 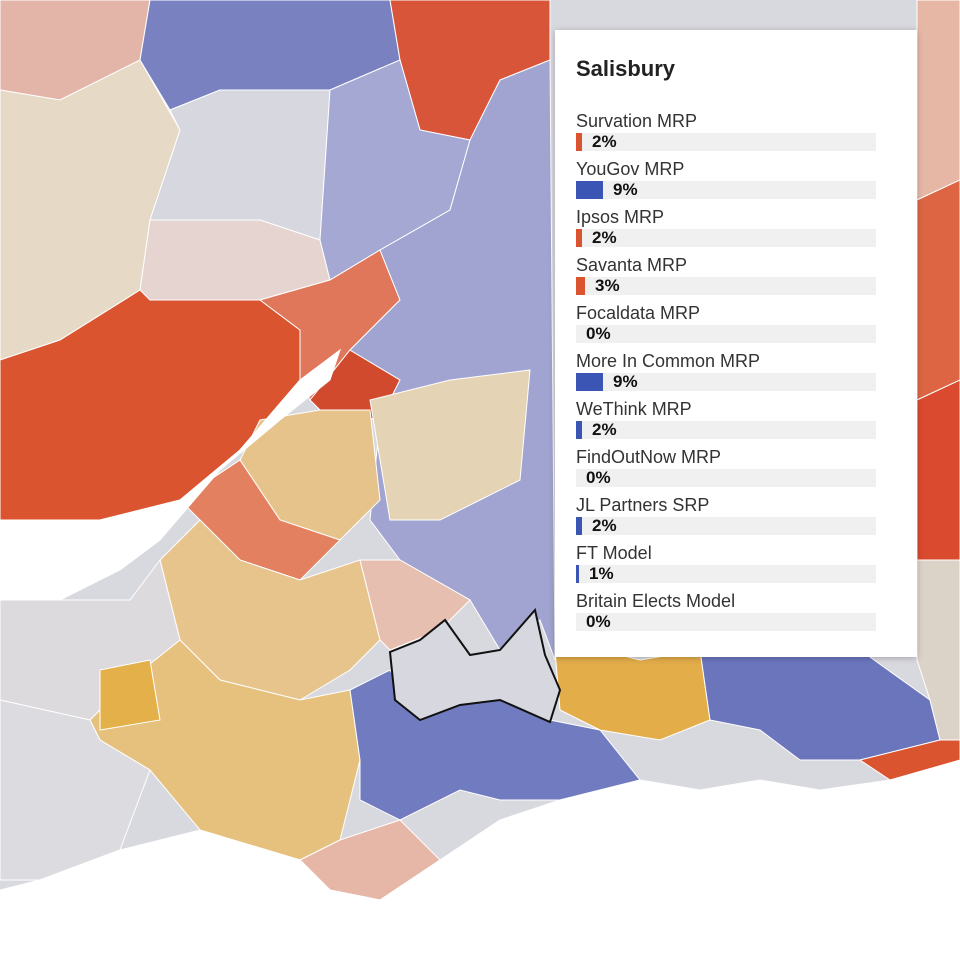 What do you see at coordinates (649, 457) in the screenshot?
I see `row-name: FindOutNow MRP` at bounding box center [649, 457].